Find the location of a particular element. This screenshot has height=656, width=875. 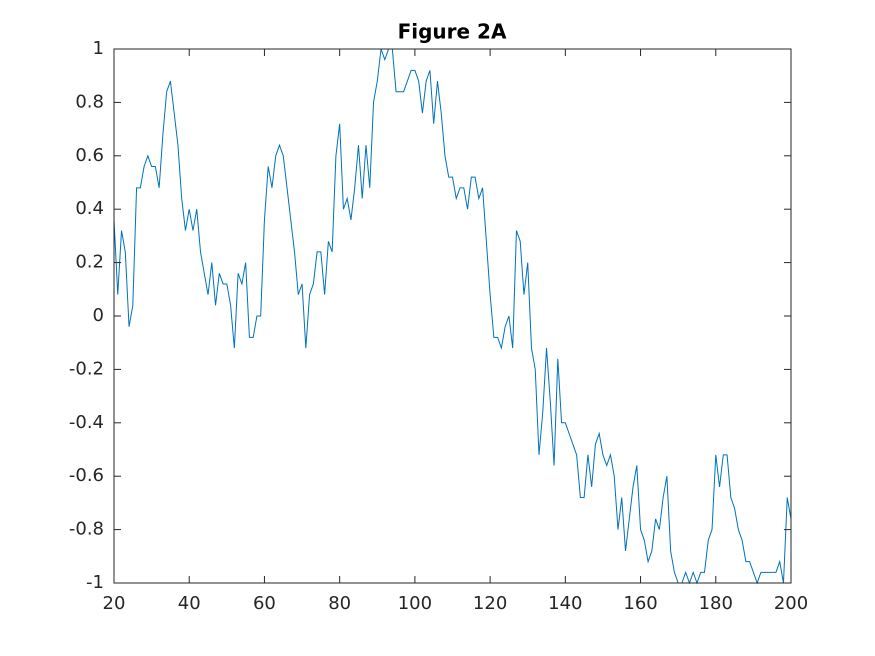

x-tick-label: 80 is located at coordinates (339, 603).